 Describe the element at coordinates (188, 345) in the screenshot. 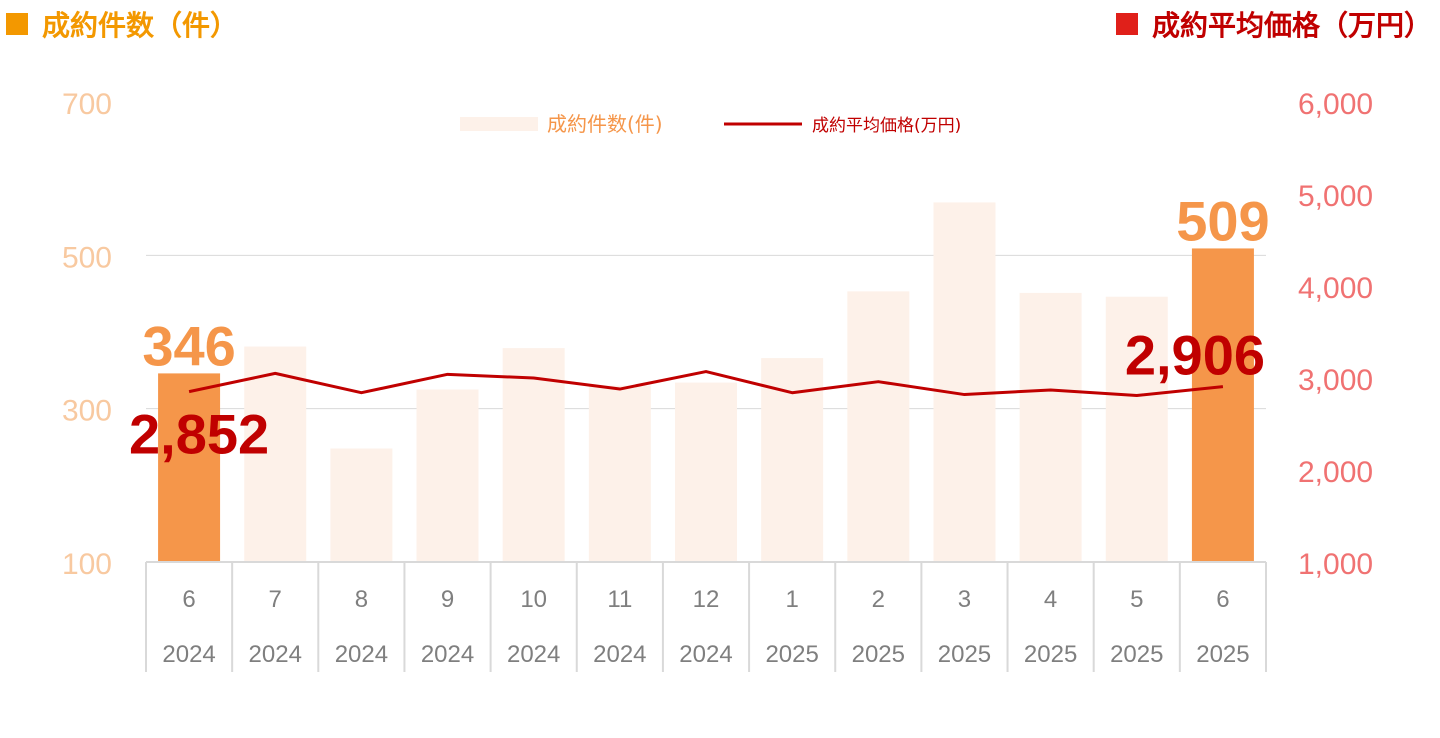

I see `bar-data-label: 346` at that location.